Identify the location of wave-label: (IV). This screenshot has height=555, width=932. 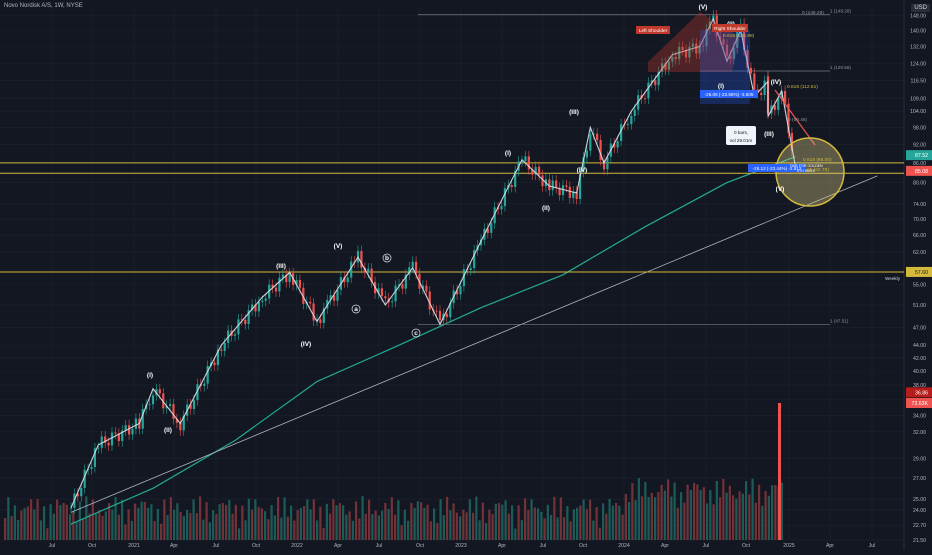
(582, 170).